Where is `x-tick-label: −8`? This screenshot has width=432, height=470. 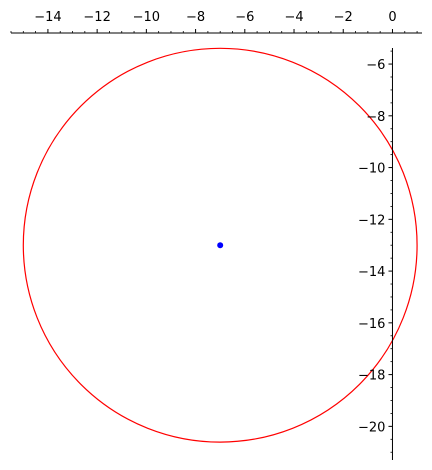 x-tick-label: −8 is located at coordinates (195, 17).